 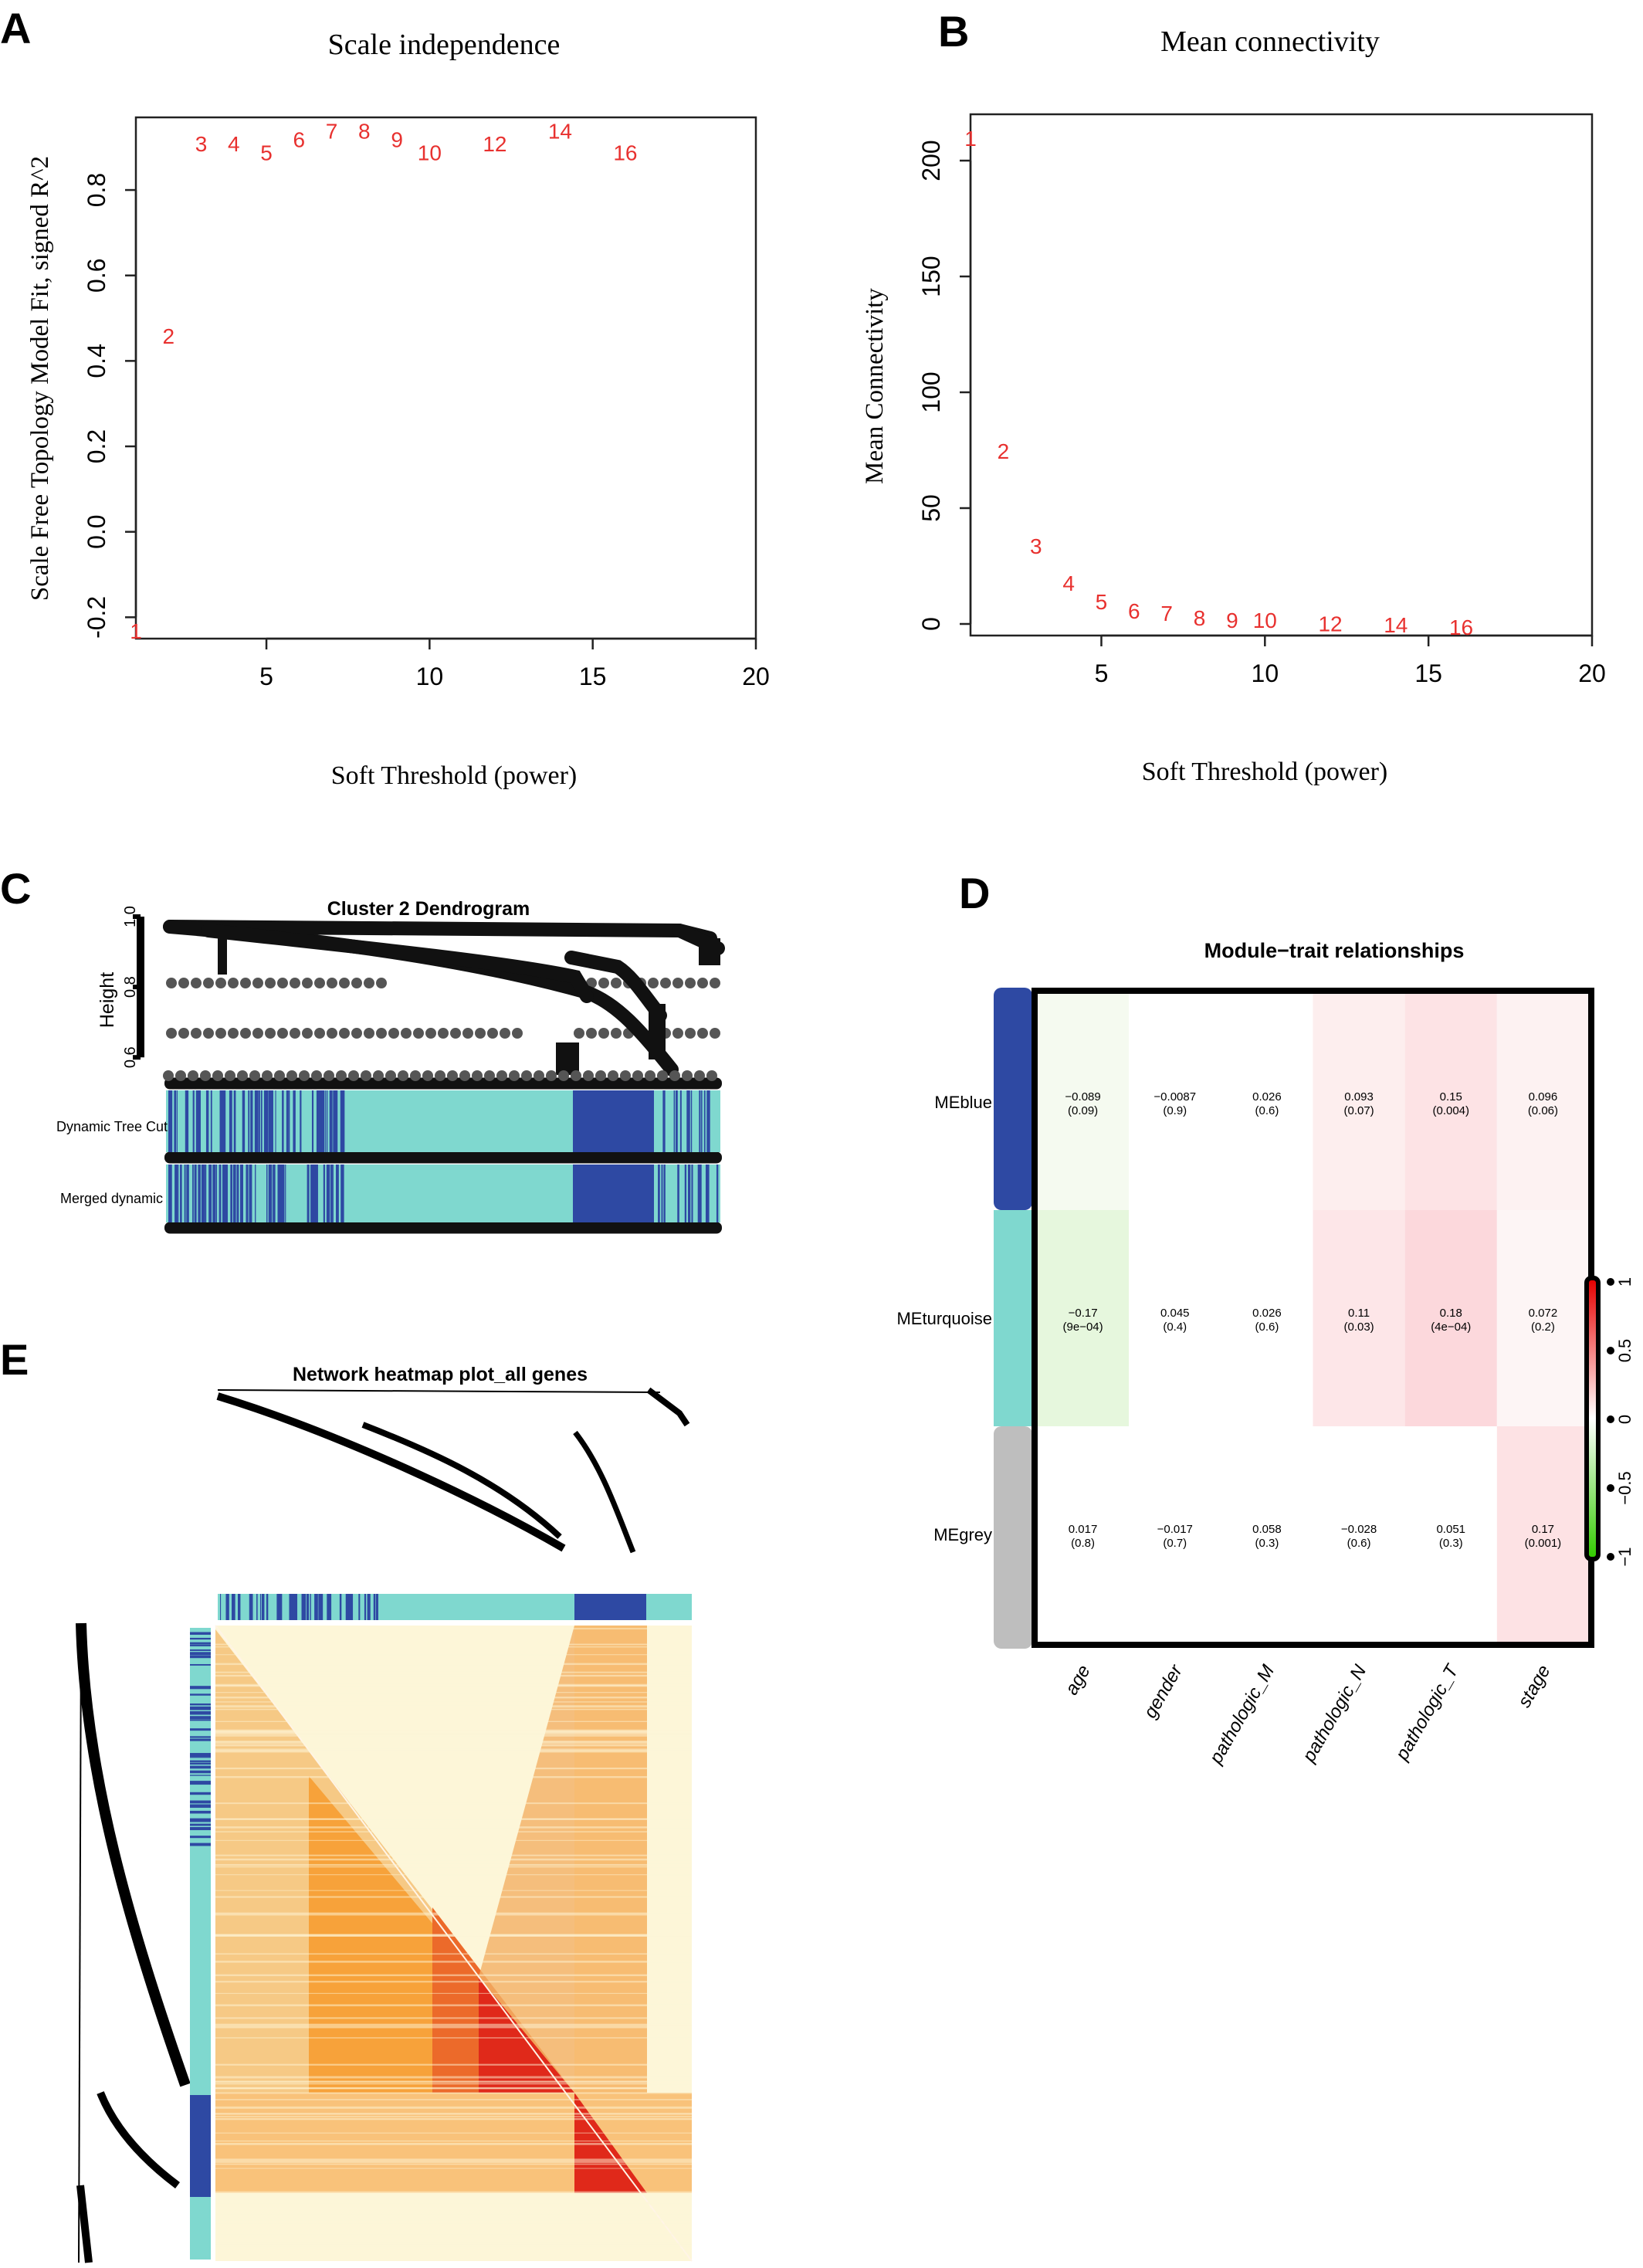 I want to click on chart-b-x-axis: 5 10 15 20, so click(x=1350, y=660).